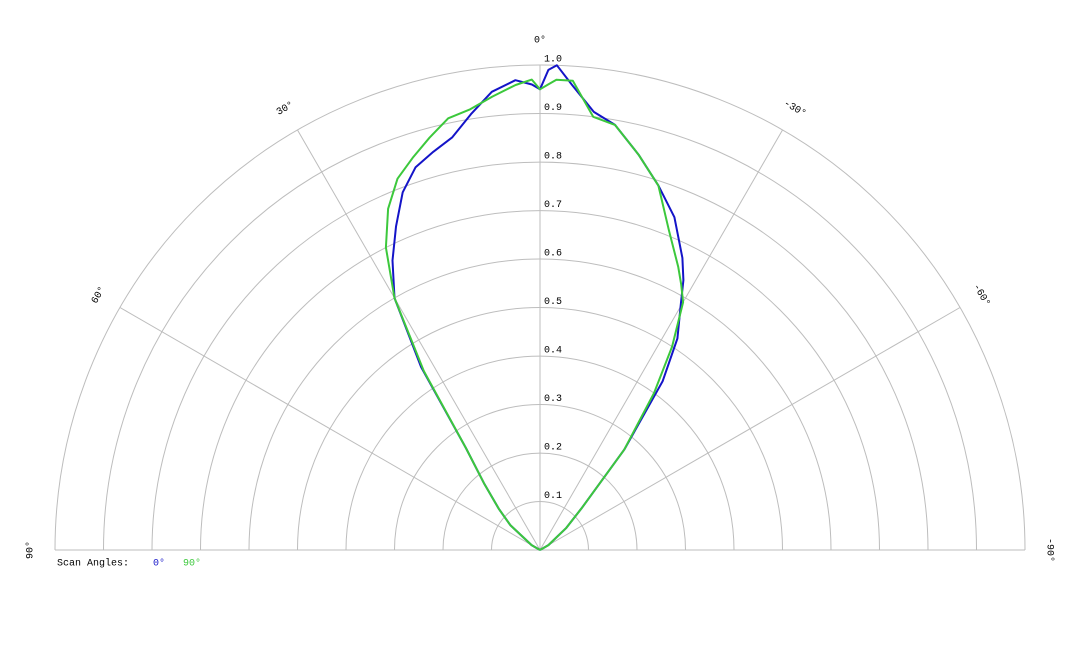  What do you see at coordinates (93, 564) in the screenshot?
I see `legend-title: Scan Angles:` at bounding box center [93, 564].